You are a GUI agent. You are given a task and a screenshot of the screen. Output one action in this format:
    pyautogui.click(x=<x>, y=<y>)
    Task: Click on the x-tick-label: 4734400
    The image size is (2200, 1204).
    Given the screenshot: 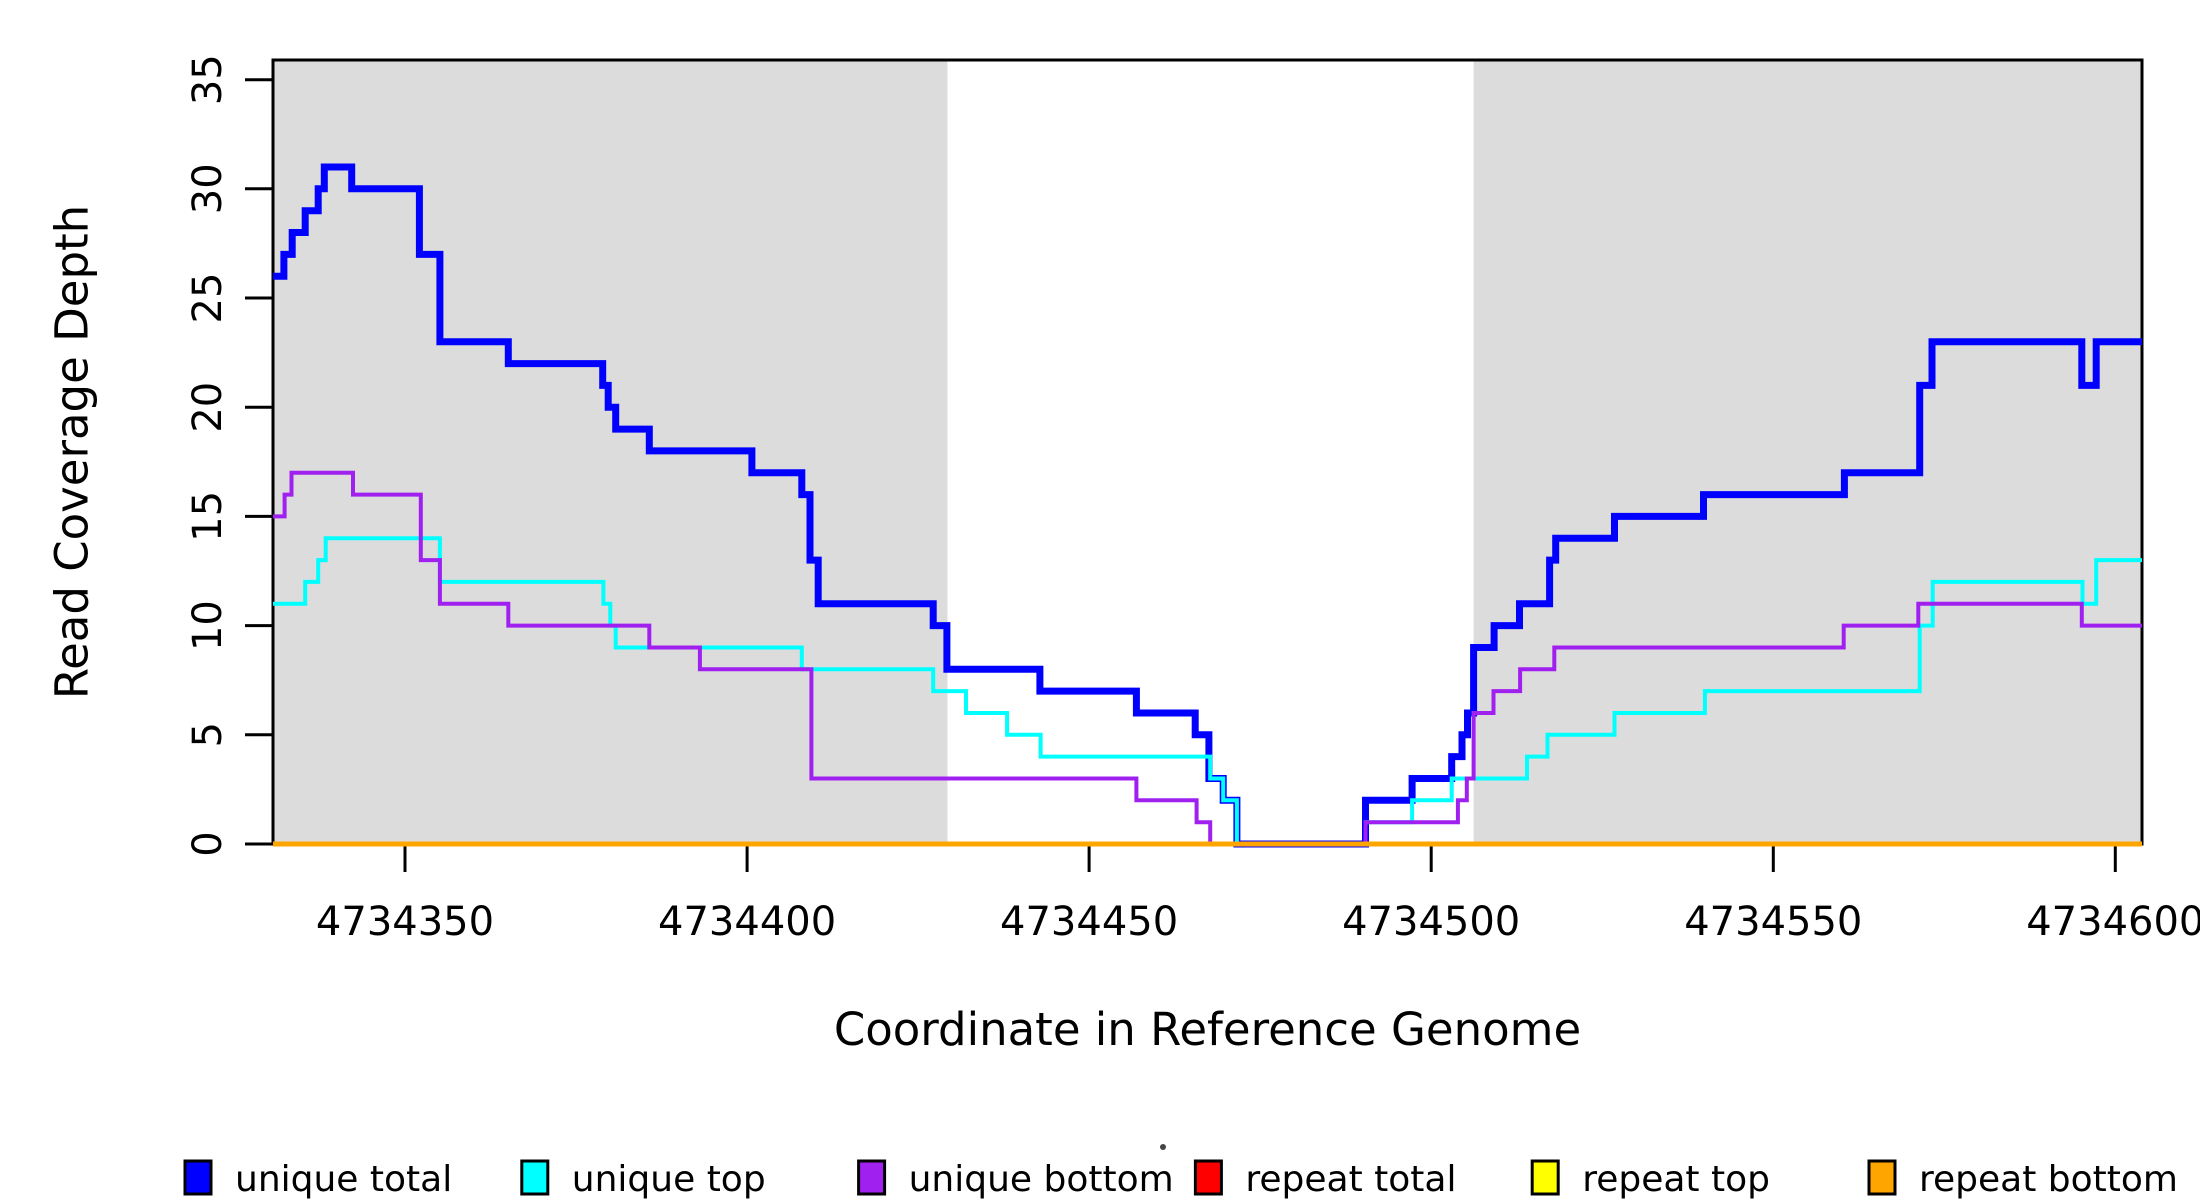 What is the action you would take?
    pyautogui.click(x=747, y=922)
    